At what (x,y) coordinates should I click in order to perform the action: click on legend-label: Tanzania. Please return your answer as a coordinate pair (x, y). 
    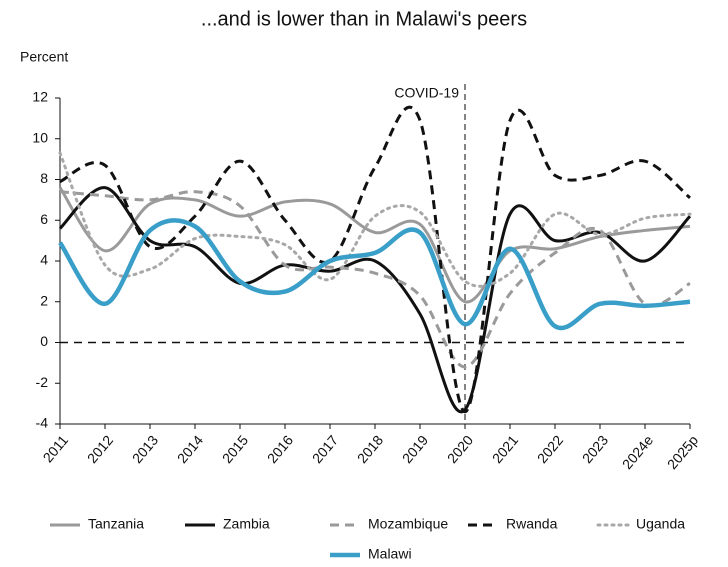
    Looking at the image, I should click on (116, 524).